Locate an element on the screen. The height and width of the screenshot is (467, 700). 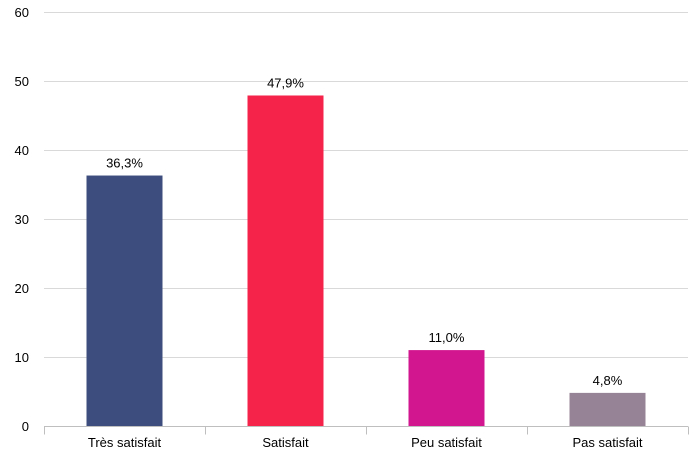
x-tick-label-3: Pas satisfait is located at coordinates (607, 442).